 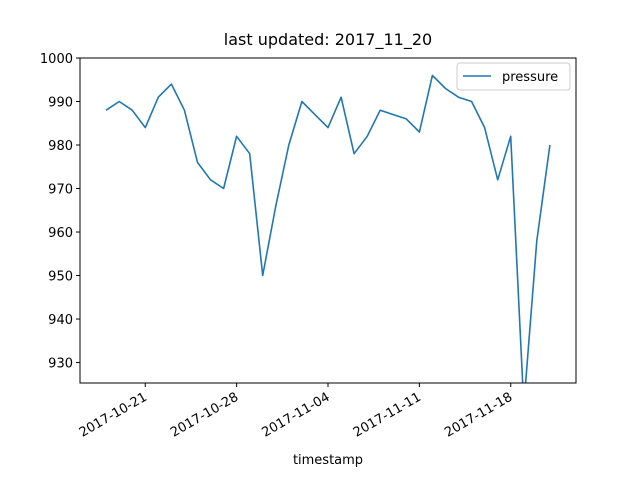 What do you see at coordinates (60, 277) in the screenshot?
I see `y-tick-label: 950` at bounding box center [60, 277].